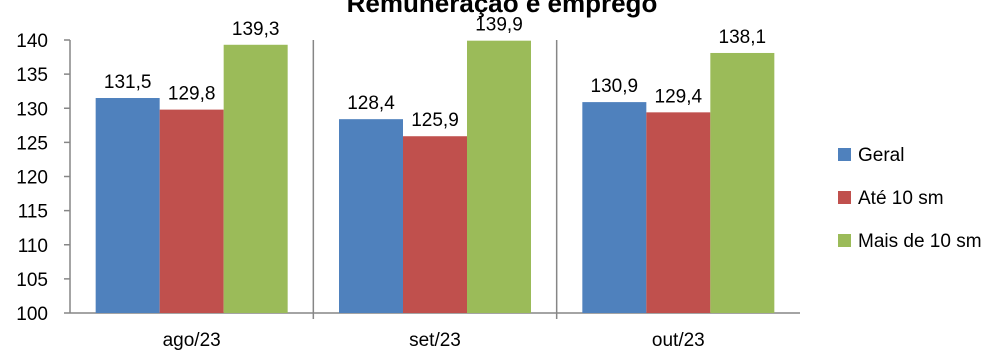 This screenshot has height=354, width=1006. Describe the element at coordinates (615, 86) in the screenshot. I see `data-label: 130,9` at that location.